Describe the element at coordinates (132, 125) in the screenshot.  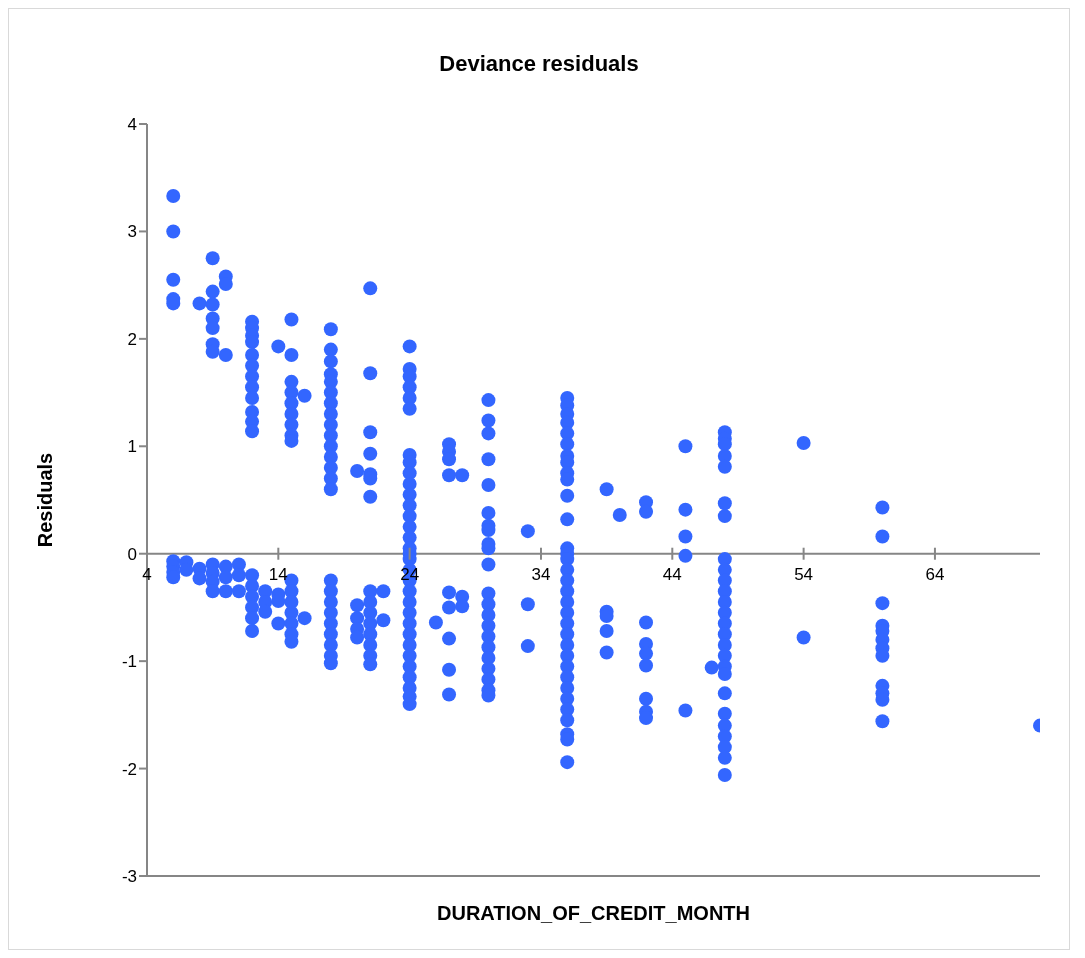
I see `y-tick-label: 4` at that location.